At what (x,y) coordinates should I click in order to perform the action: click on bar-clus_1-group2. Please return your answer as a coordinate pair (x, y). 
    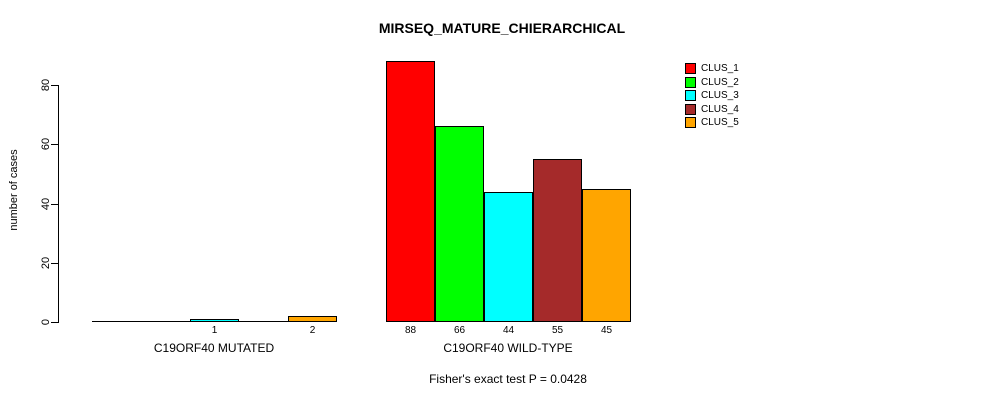
    Looking at the image, I should click on (410, 191).